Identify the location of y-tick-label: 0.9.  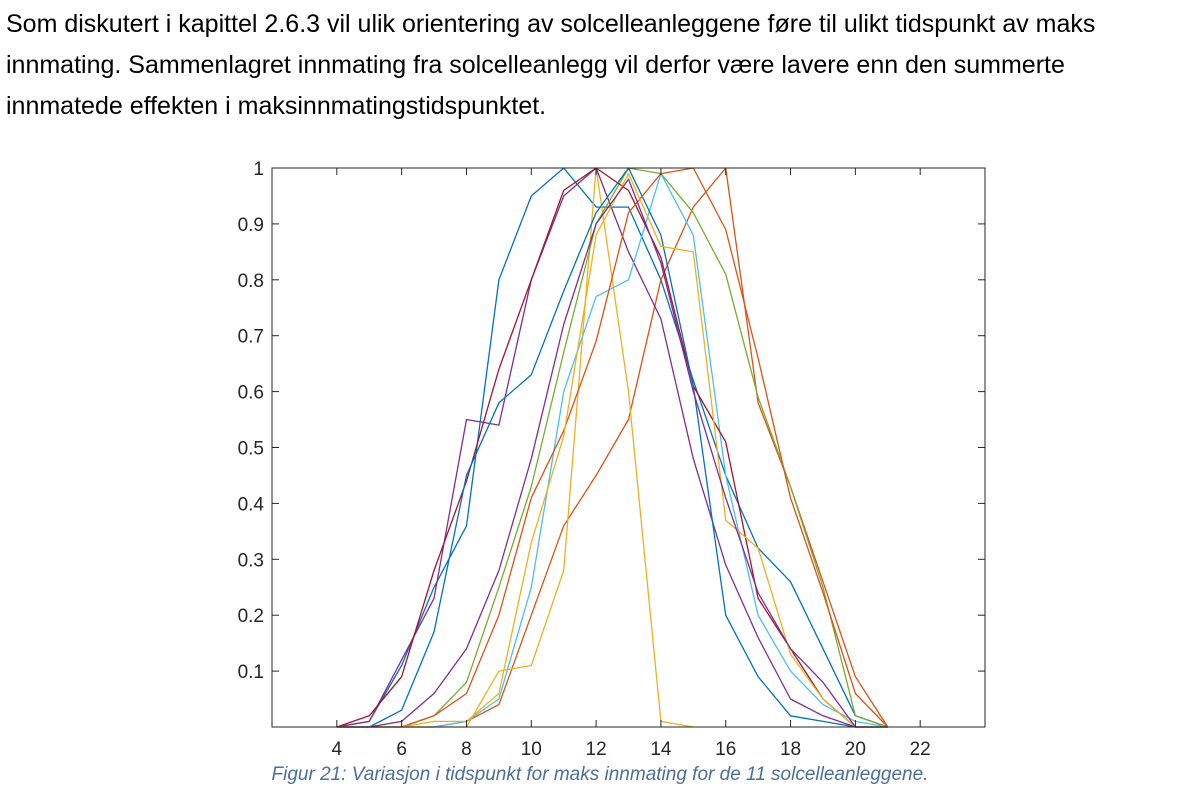
(251, 225).